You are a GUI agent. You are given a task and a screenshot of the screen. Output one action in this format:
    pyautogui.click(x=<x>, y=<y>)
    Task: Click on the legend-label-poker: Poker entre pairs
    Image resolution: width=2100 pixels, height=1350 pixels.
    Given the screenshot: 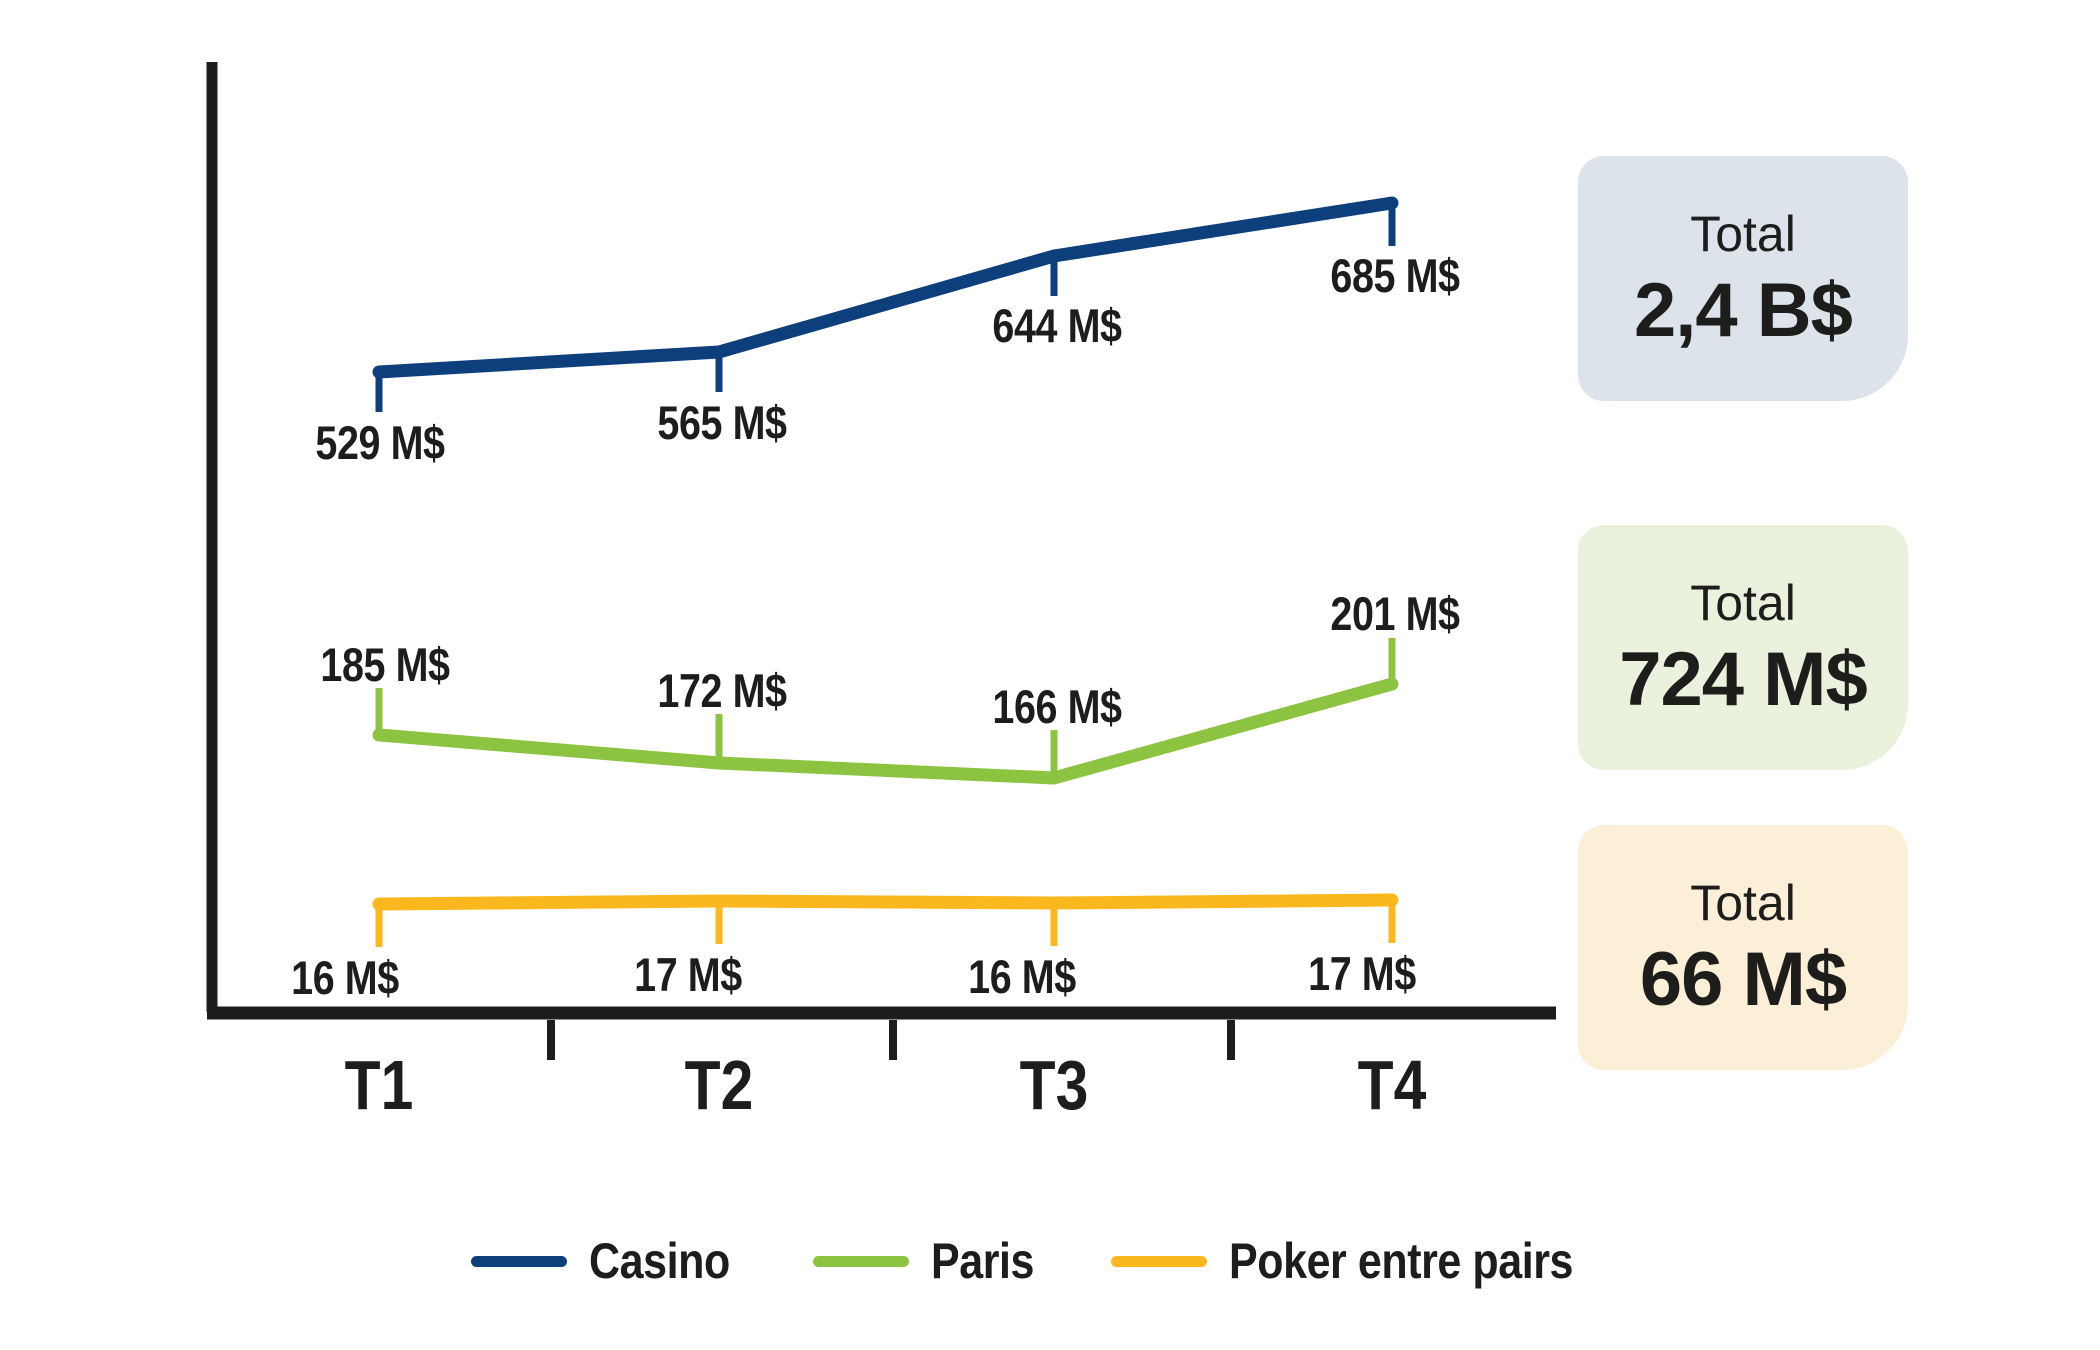 What is the action you would take?
    pyautogui.click(x=1400, y=1261)
    